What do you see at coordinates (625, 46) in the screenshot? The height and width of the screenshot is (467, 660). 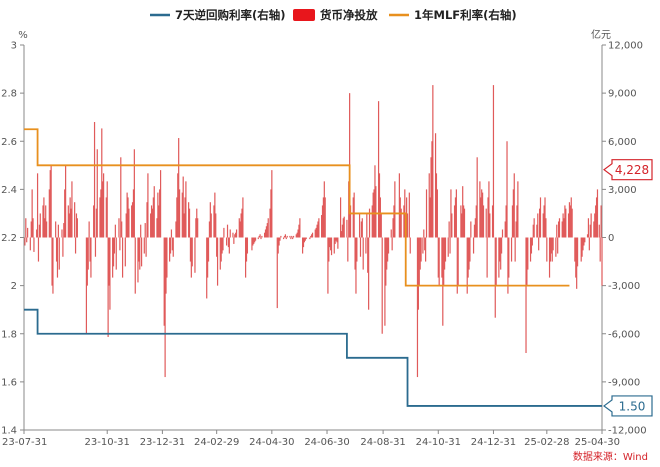 I see `right-axis-tick-label: 12,000` at bounding box center [625, 46].